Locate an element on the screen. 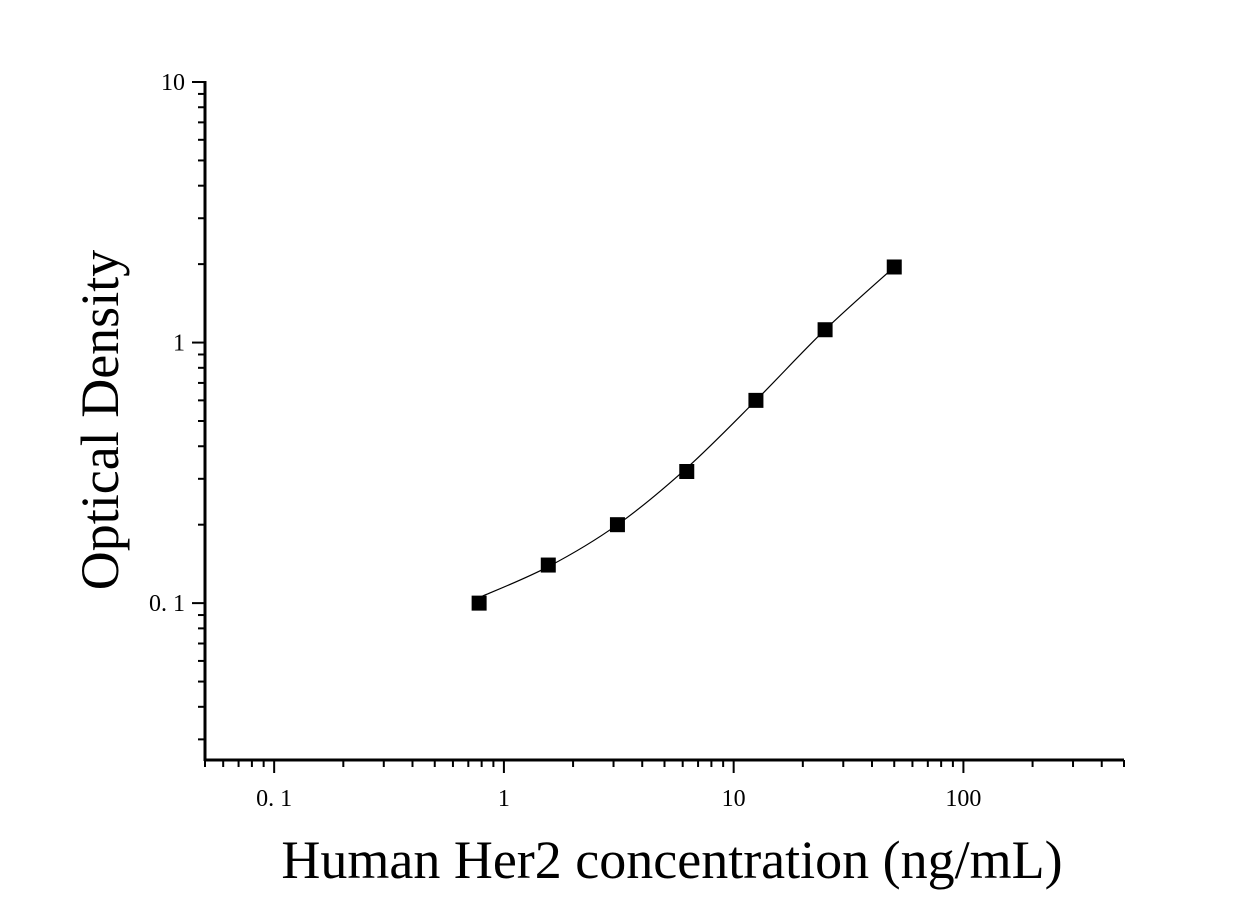  fit-curve is located at coordinates (686, 432).